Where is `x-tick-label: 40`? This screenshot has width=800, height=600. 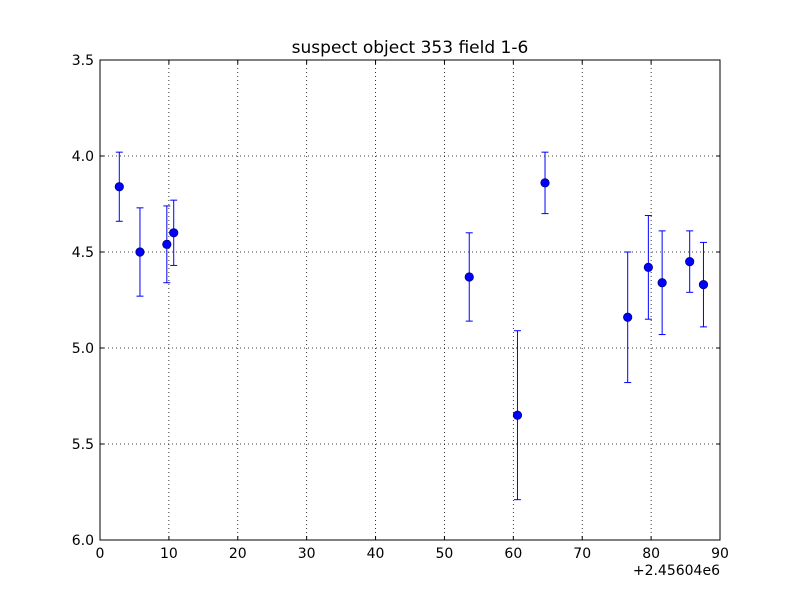
x-tick-label: 40 is located at coordinates (376, 554).